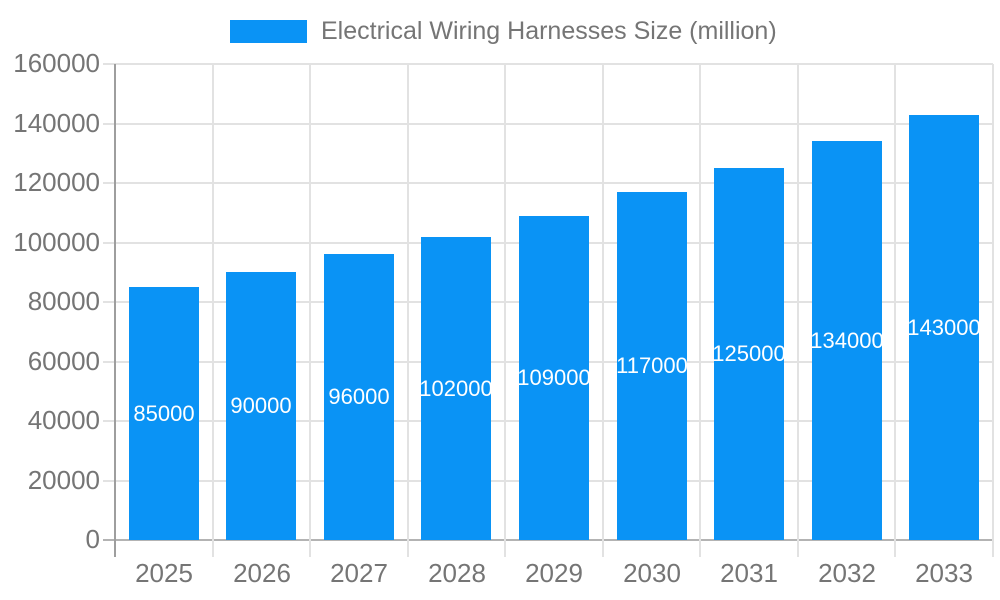  I want to click on bar: 117000, so click(652, 366).